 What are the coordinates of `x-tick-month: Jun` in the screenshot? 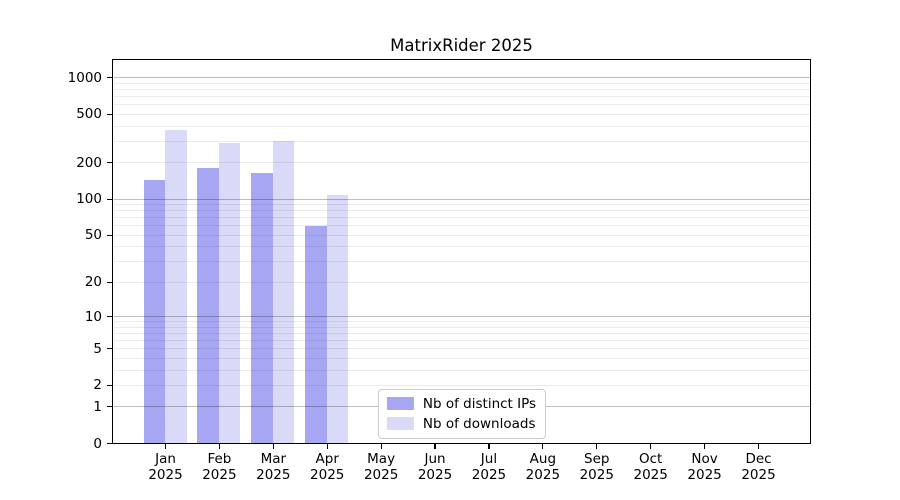 It's located at (435, 459).